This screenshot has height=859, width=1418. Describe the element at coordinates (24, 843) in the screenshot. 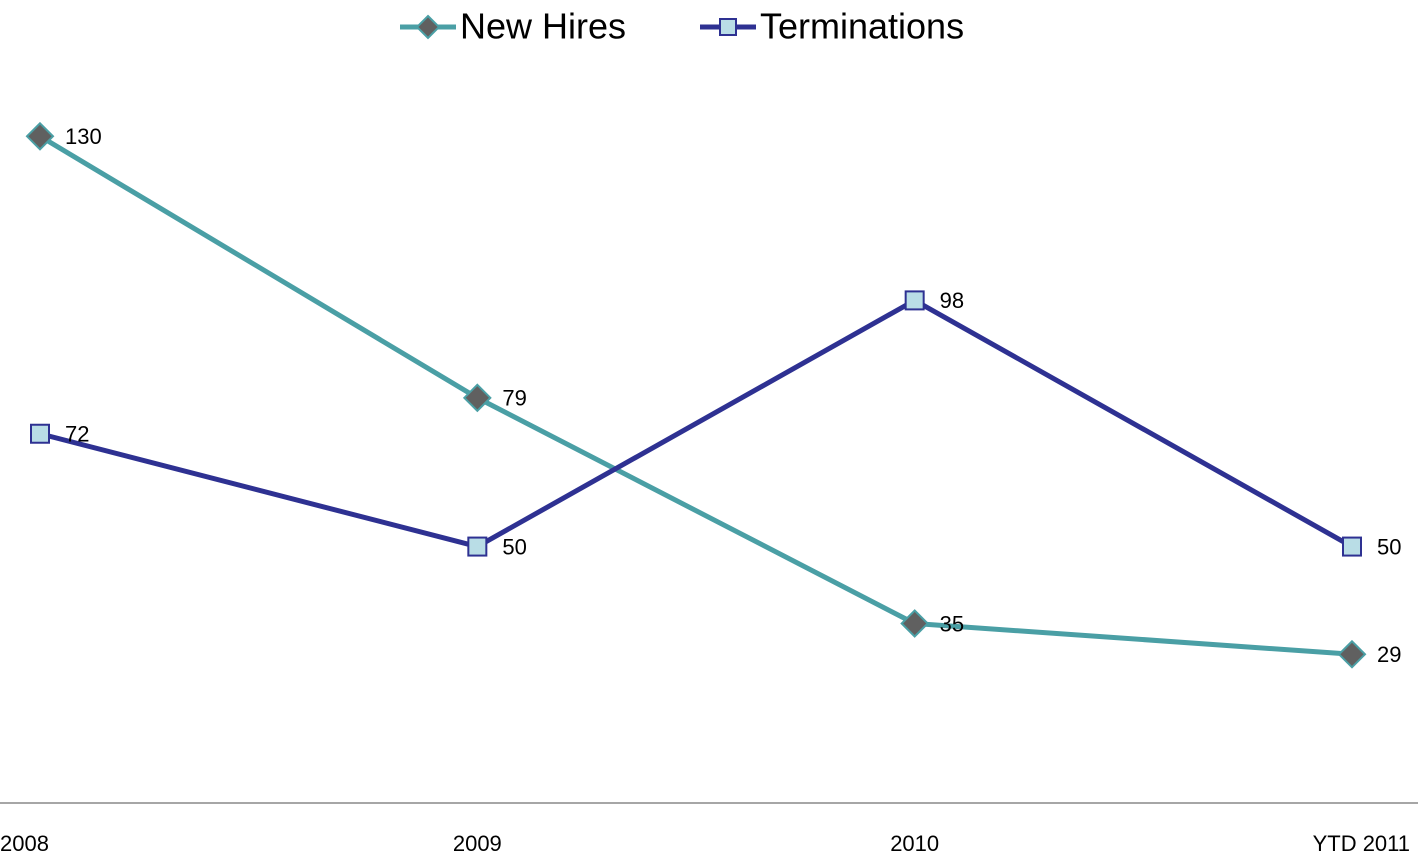

I see `x-tick-label: 2008` at that location.